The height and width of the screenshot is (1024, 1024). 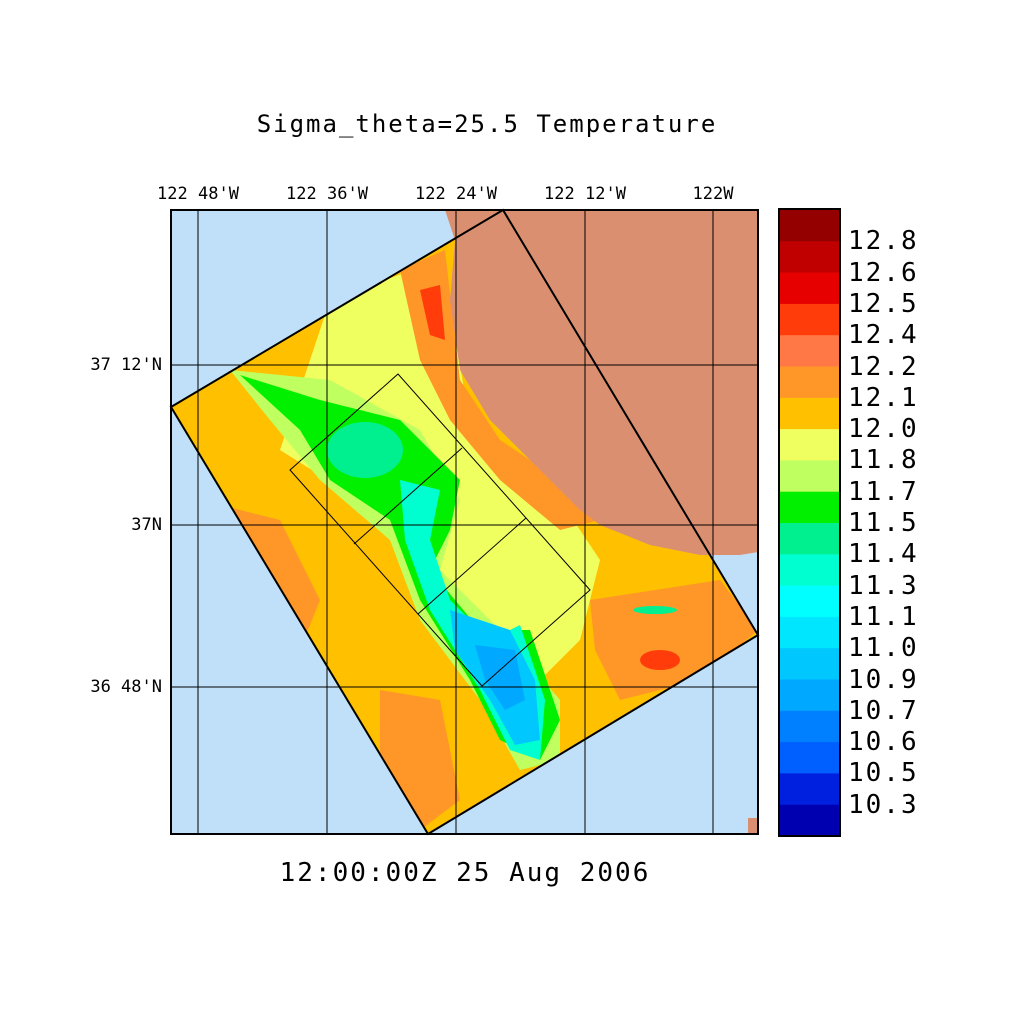 What do you see at coordinates (327, 194) in the screenshot?
I see `lon-label: 122 36'W` at bounding box center [327, 194].